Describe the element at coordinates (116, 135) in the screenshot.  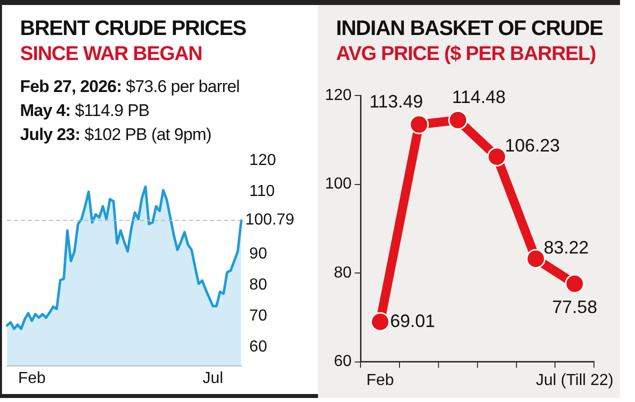
I see `text: July 23: $102 PB (at 9pm)` at that location.